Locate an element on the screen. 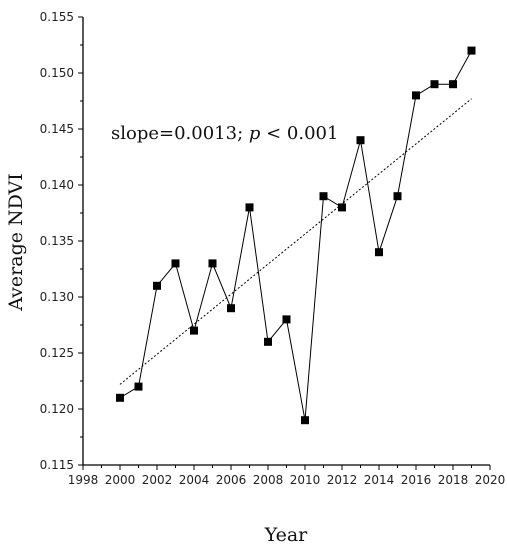 This screenshot has height=550, width=507. x-tick-label: 2018 is located at coordinates (453, 480).